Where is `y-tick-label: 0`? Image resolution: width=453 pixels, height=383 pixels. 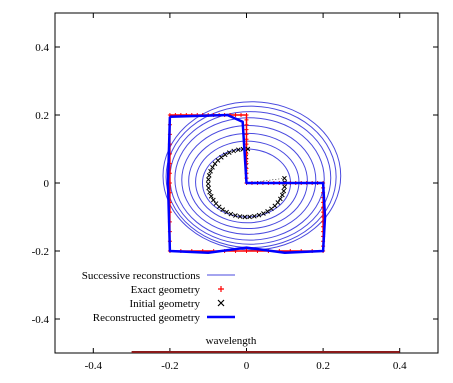 y-tick-label: 0 is located at coordinates (47, 184).